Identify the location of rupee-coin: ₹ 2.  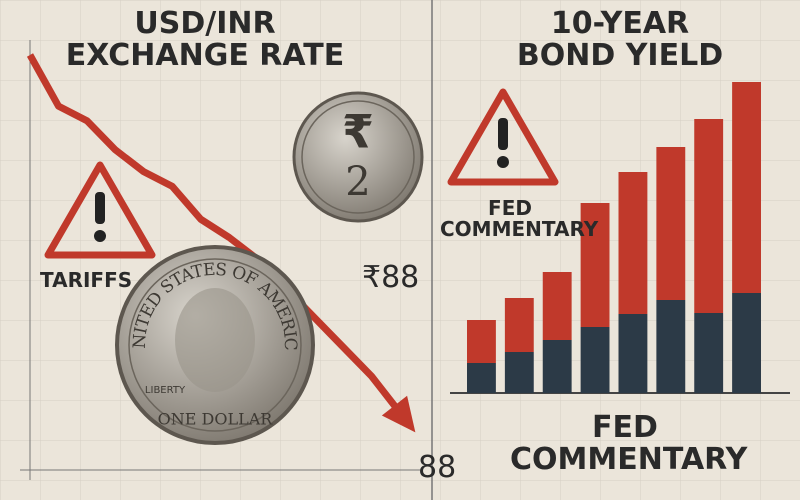
(358, 157).